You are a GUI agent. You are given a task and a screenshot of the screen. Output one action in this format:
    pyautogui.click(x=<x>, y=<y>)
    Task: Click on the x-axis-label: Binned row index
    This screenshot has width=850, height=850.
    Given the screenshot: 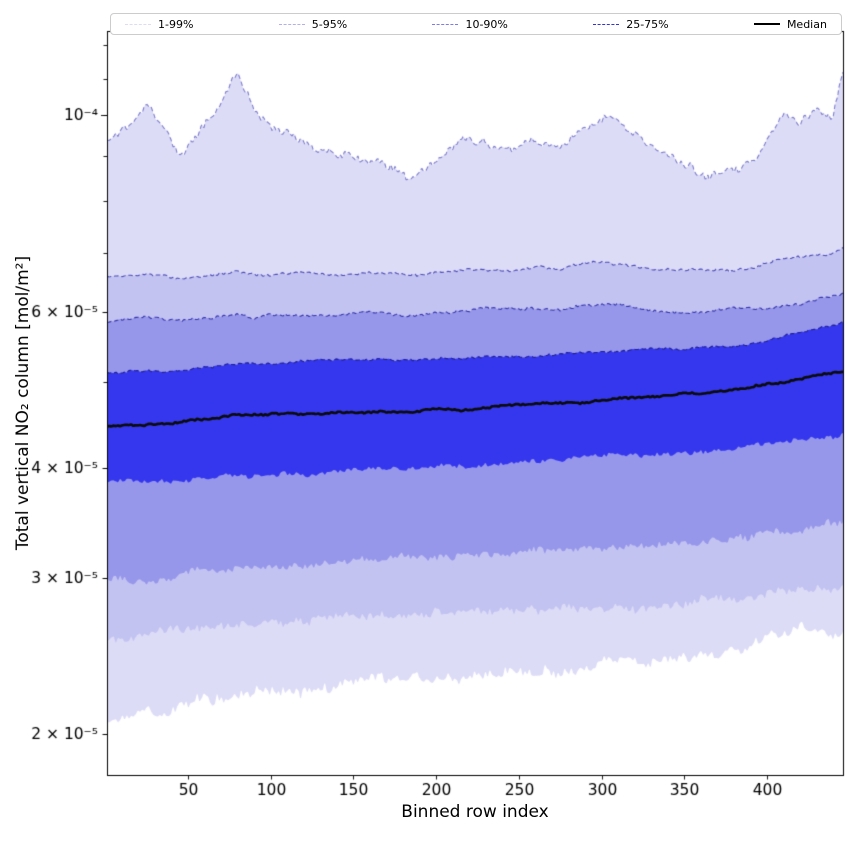 What is the action you would take?
    pyautogui.click(x=475, y=812)
    